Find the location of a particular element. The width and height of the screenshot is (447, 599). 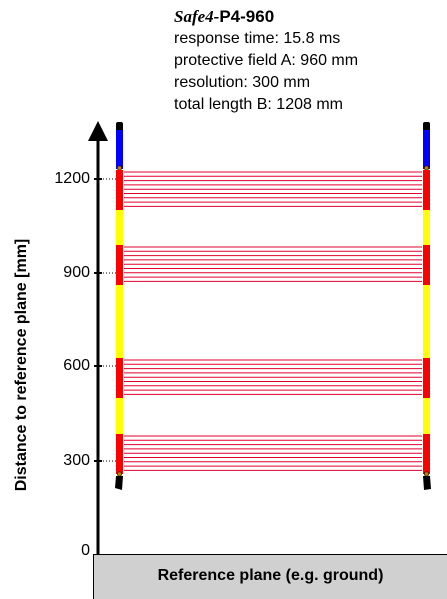

right-top-cap is located at coordinates (426, 127).